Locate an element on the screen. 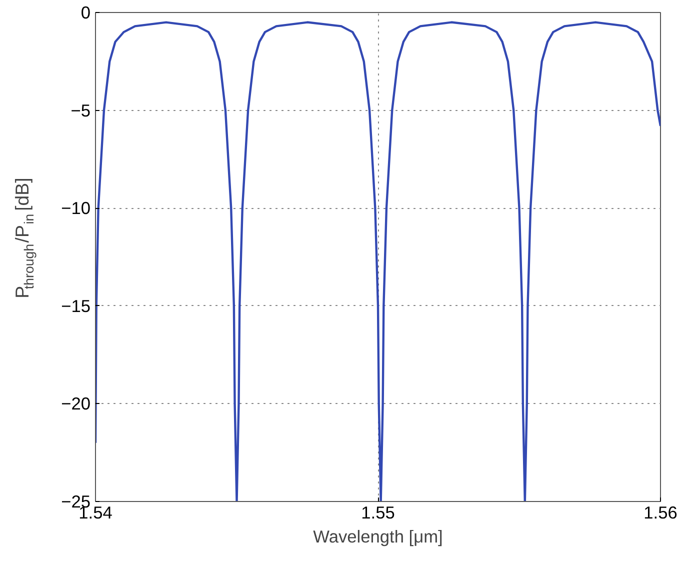 The width and height of the screenshot is (678, 561). x-axis-title: Wavelength [μm] is located at coordinates (378, 536).